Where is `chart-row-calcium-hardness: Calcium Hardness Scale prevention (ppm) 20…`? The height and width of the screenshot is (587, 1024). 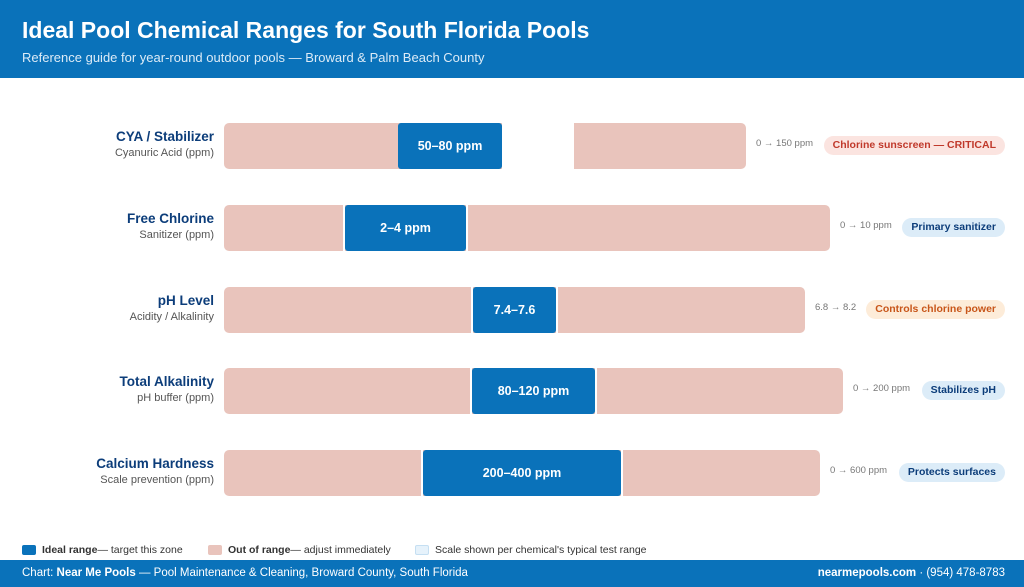
chart-row-calcium-hardness: Calcium Hardness Scale prevention (ppm) 20… is located at coordinates (512, 473).